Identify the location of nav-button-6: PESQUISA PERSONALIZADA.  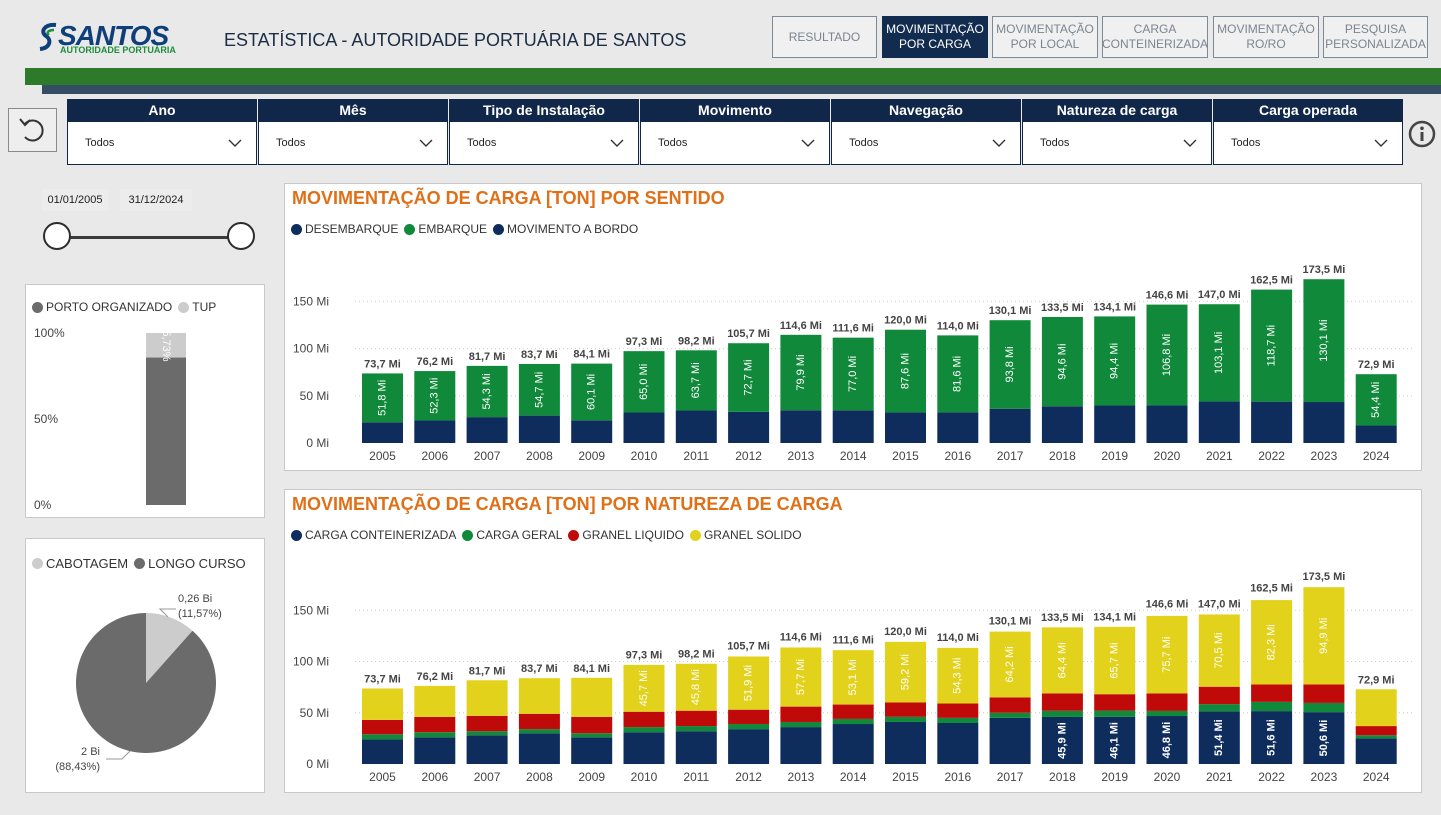
(1375, 37).